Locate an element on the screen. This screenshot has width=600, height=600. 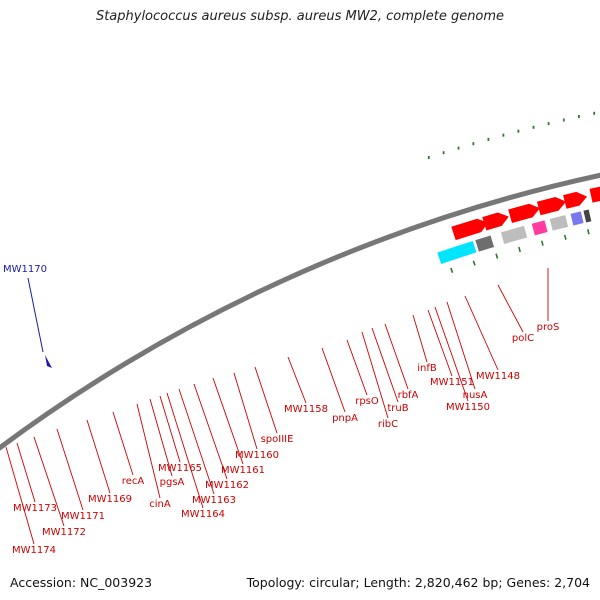
gene-label: pnpA is located at coordinates (345, 418).